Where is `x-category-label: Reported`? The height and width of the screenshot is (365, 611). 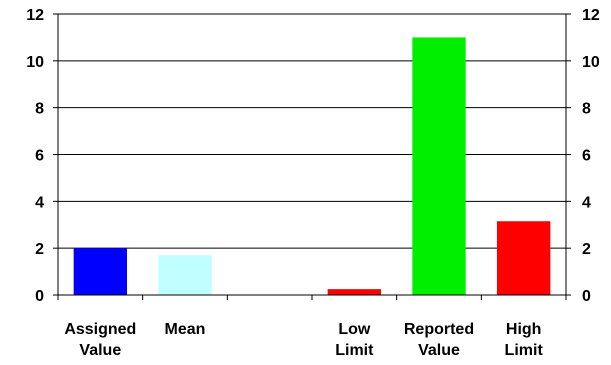
x-category-label: Reported is located at coordinates (439, 329).